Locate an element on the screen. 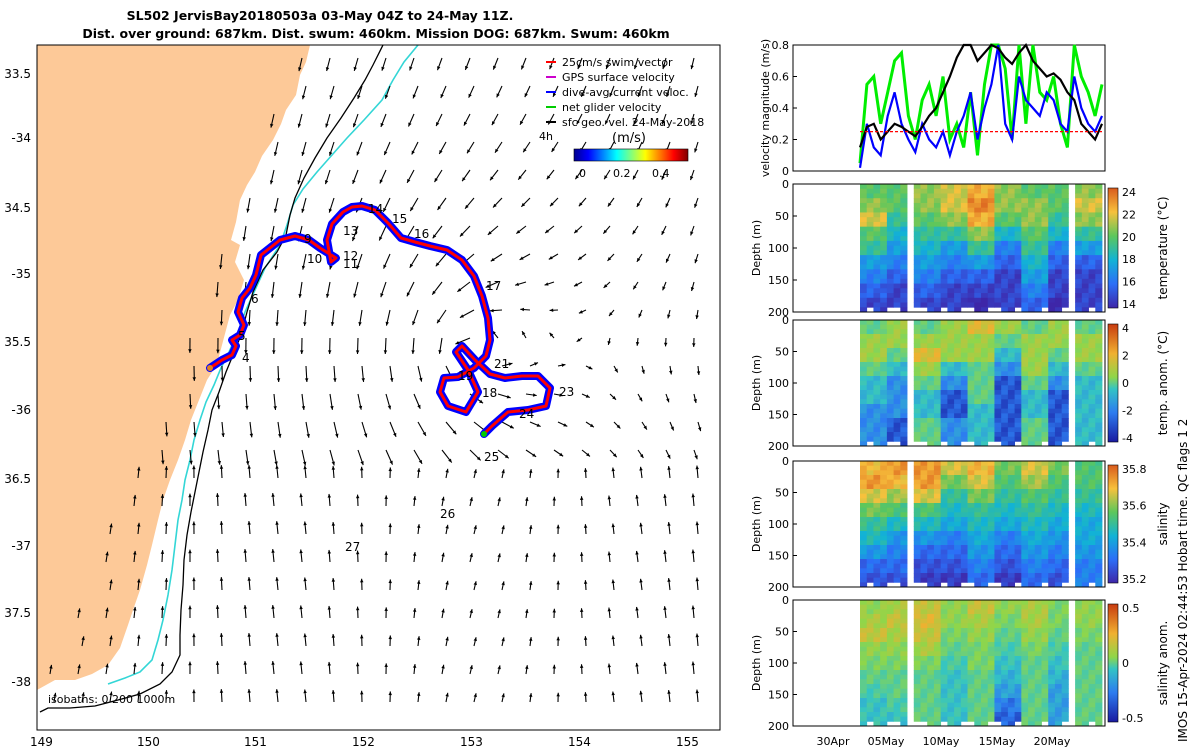 The height and width of the screenshot is (750, 1200). day-label: 24 is located at coordinates (526, 414).